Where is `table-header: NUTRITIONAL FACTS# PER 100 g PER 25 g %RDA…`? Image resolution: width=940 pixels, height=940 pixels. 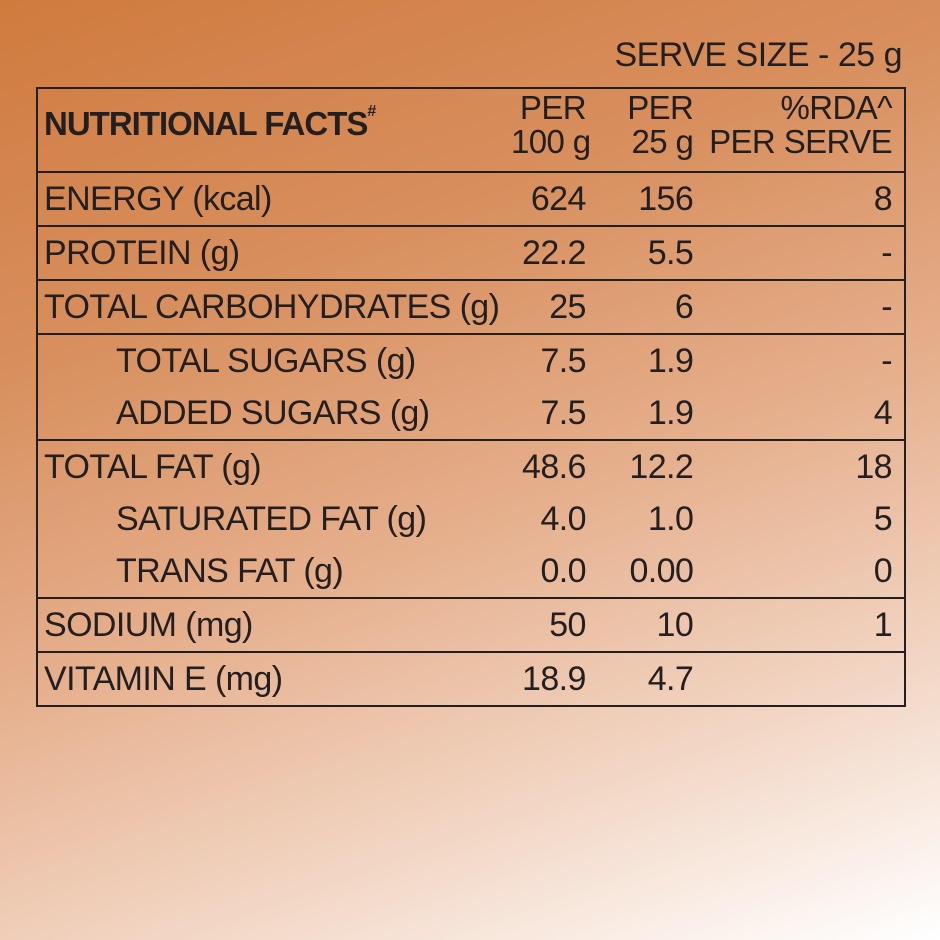
table-header: NUTRITIONAL FACTS# PER 100 g PER 25 g %RDA… is located at coordinates (471, 131).